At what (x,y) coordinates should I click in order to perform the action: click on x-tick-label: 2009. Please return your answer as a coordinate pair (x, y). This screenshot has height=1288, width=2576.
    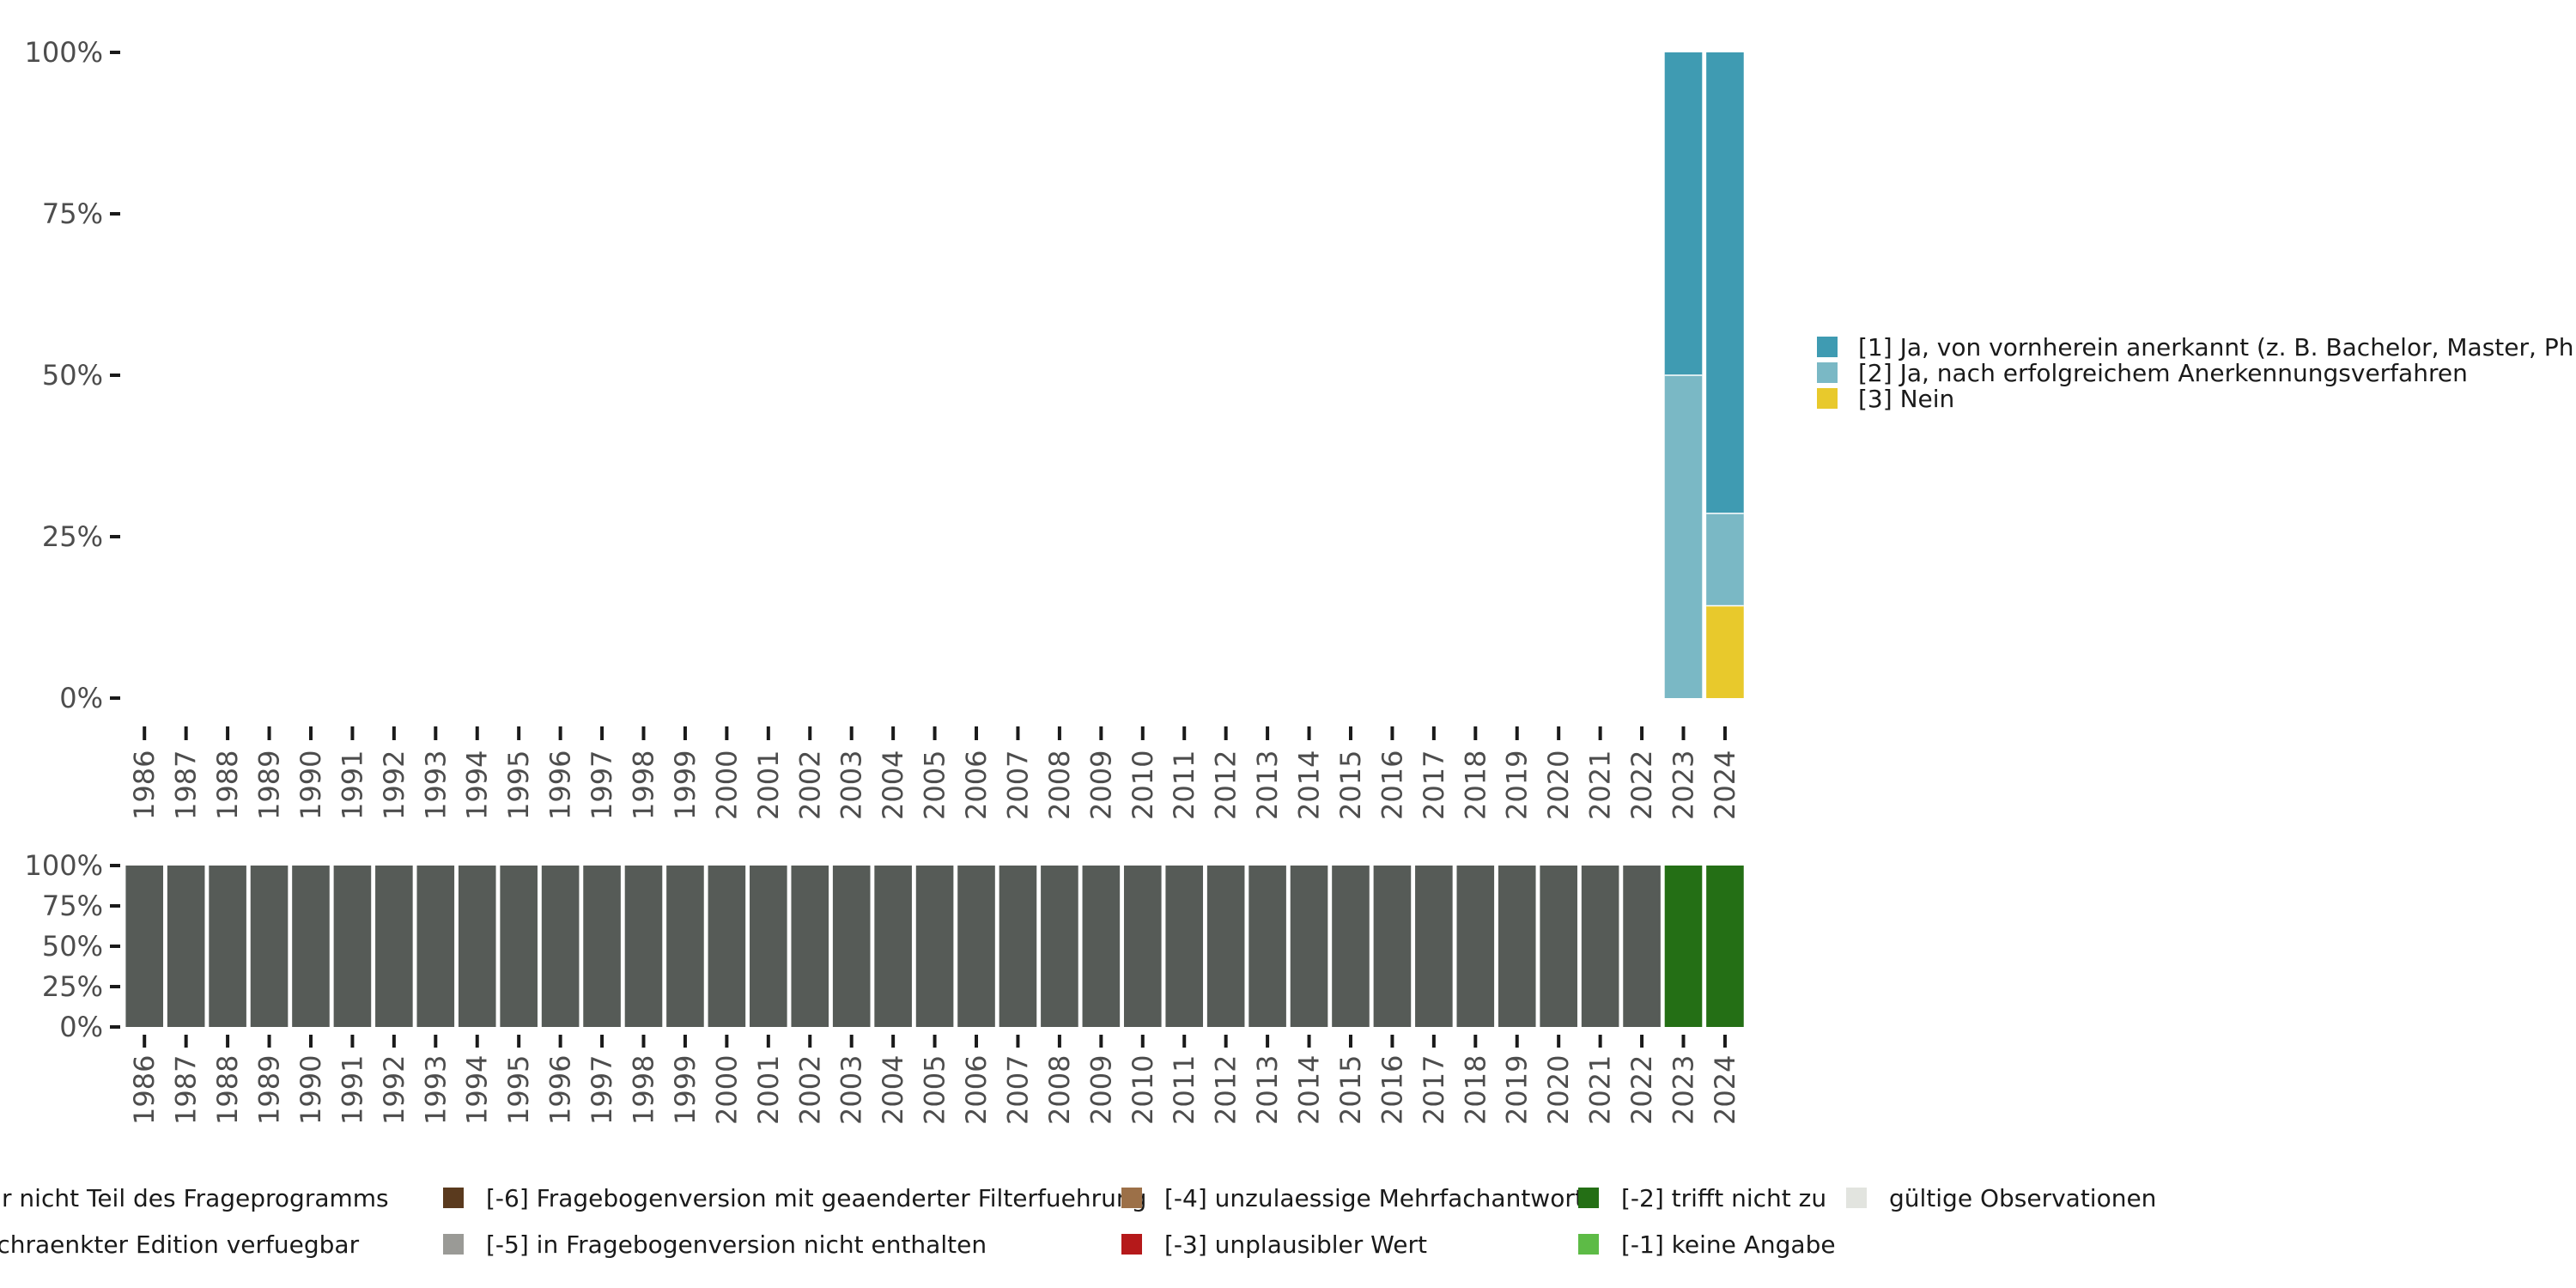
    Looking at the image, I should click on (1100, 785).